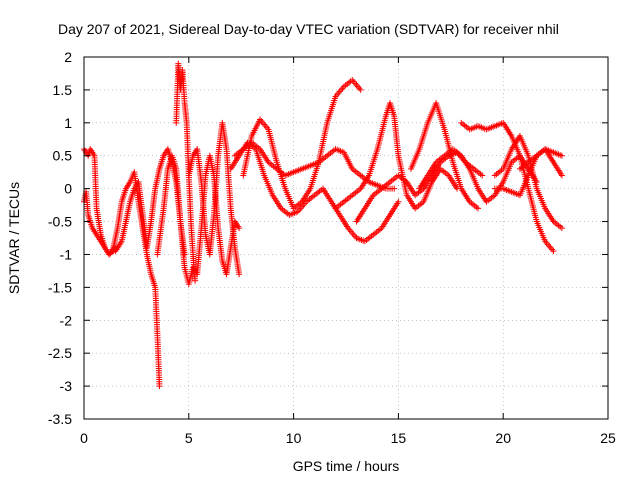 This screenshot has width=640, height=480. What do you see at coordinates (68, 123) in the screenshot?
I see `y-tick-label: 1` at bounding box center [68, 123].